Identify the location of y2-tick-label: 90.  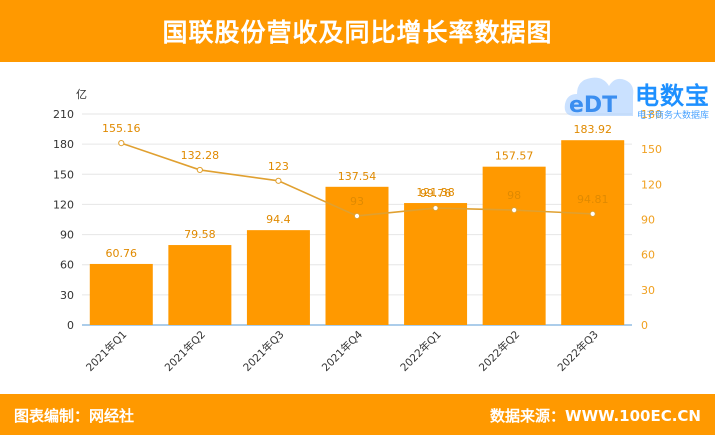
(648, 220).